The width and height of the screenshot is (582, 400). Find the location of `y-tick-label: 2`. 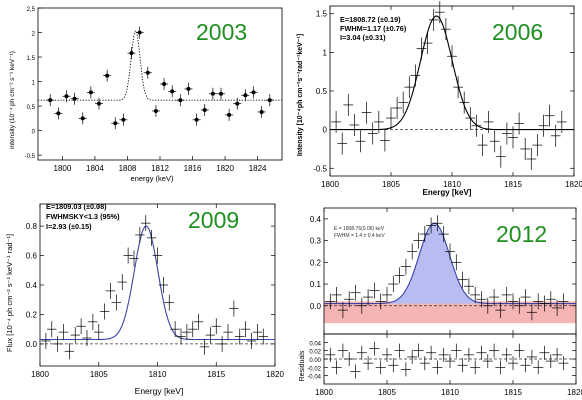

y-tick-label: 2 is located at coordinates (34, 35).